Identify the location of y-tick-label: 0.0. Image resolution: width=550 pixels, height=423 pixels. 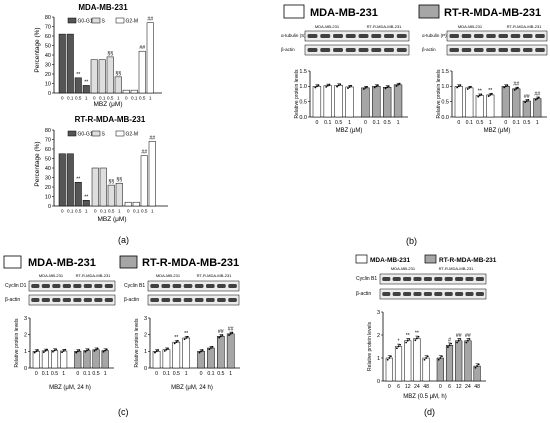
(303, 118).